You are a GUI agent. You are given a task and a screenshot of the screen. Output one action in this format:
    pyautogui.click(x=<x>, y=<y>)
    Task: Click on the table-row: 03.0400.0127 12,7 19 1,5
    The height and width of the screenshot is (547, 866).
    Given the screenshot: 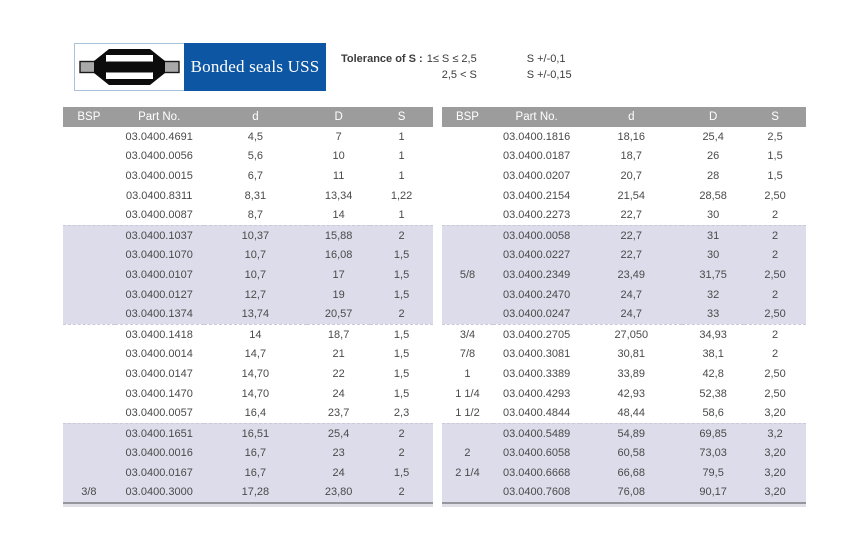 What is the action you would take?
    pyautogui.click(x=248, y=294)
    